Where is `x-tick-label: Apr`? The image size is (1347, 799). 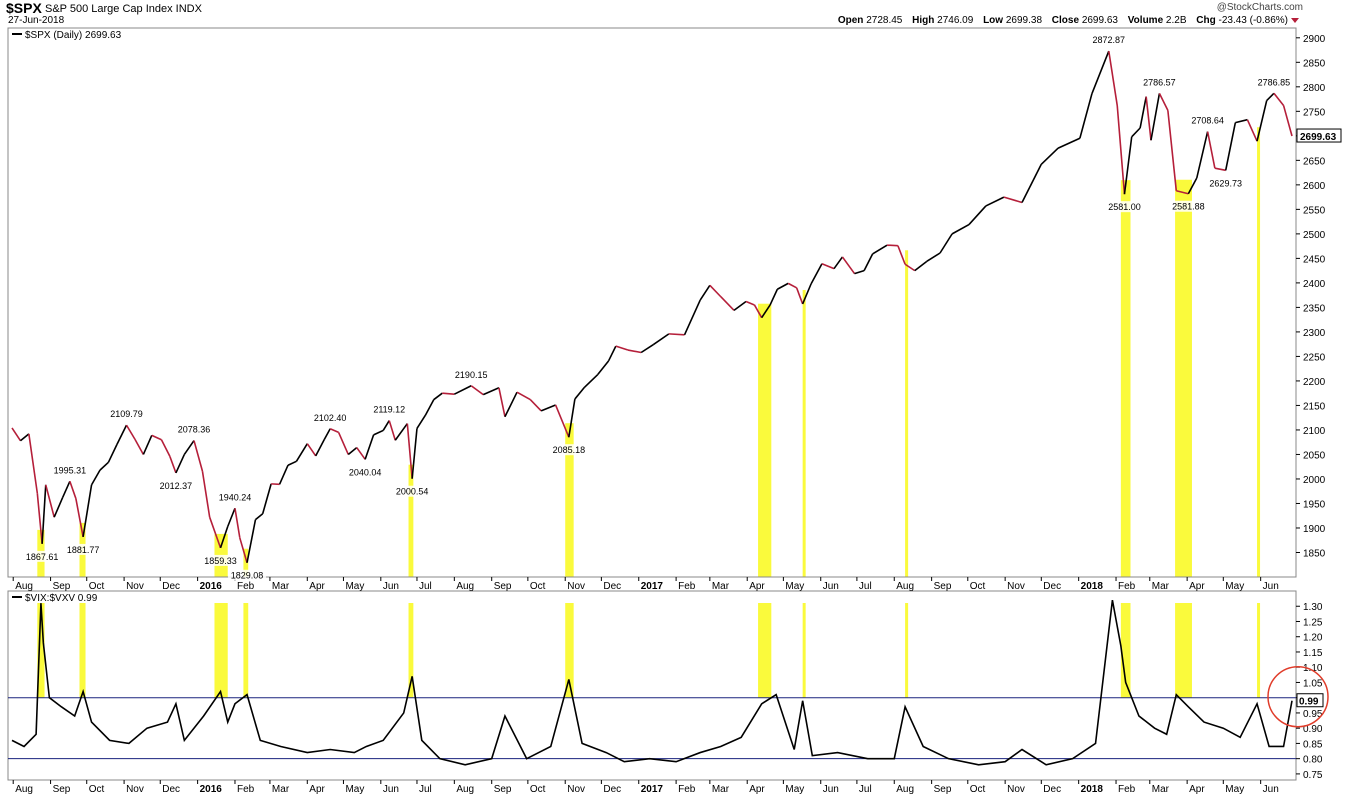 x-tick-label: Apr is located at coordinates (1197, 586).